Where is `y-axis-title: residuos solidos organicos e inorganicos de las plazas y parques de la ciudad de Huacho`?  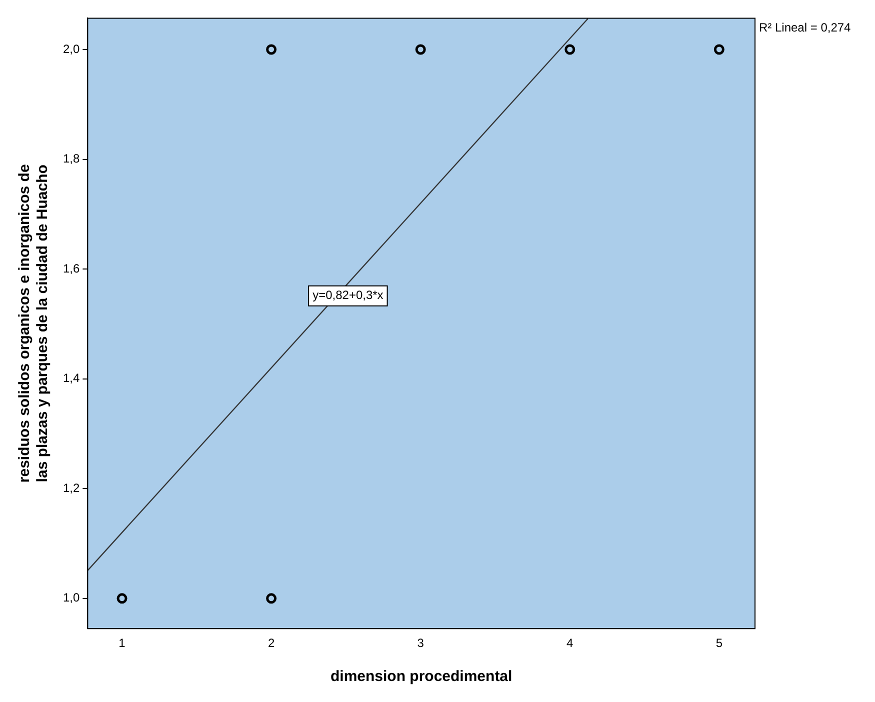
y-axis-title: residuos solidos organicos e inorganicos de las plazas y parques de la ciudad de Huacho is located at coordinates (34, 323).